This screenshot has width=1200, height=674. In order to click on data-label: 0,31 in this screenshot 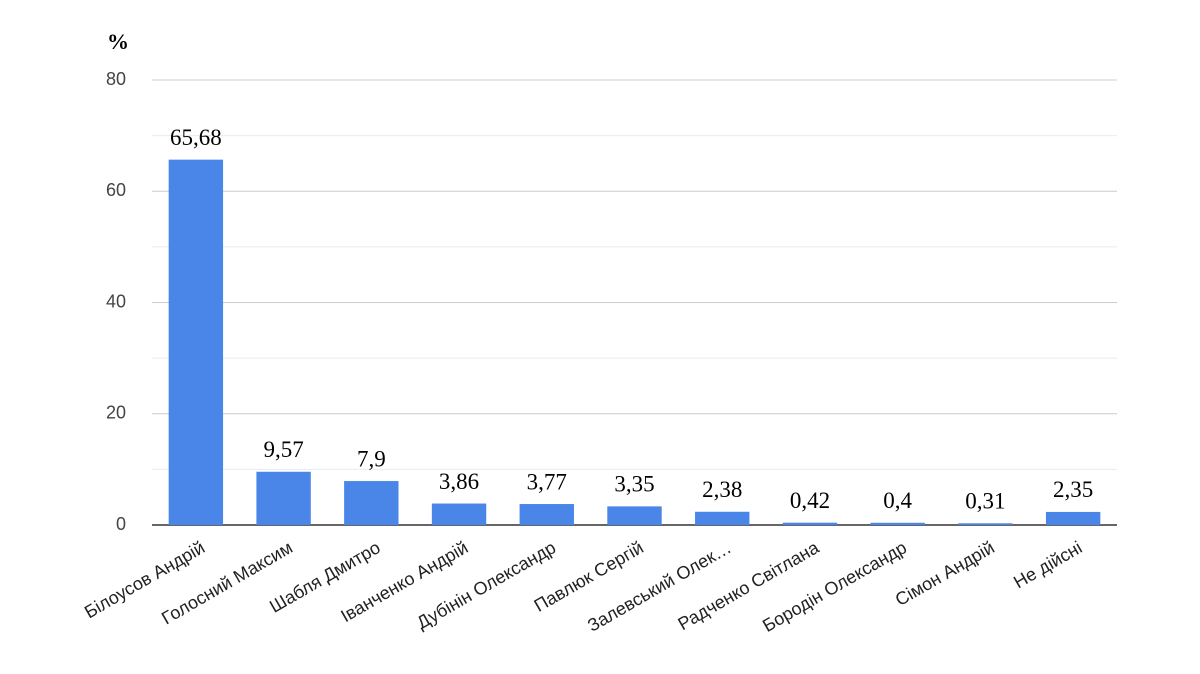, I will do `click(985, 501)`.